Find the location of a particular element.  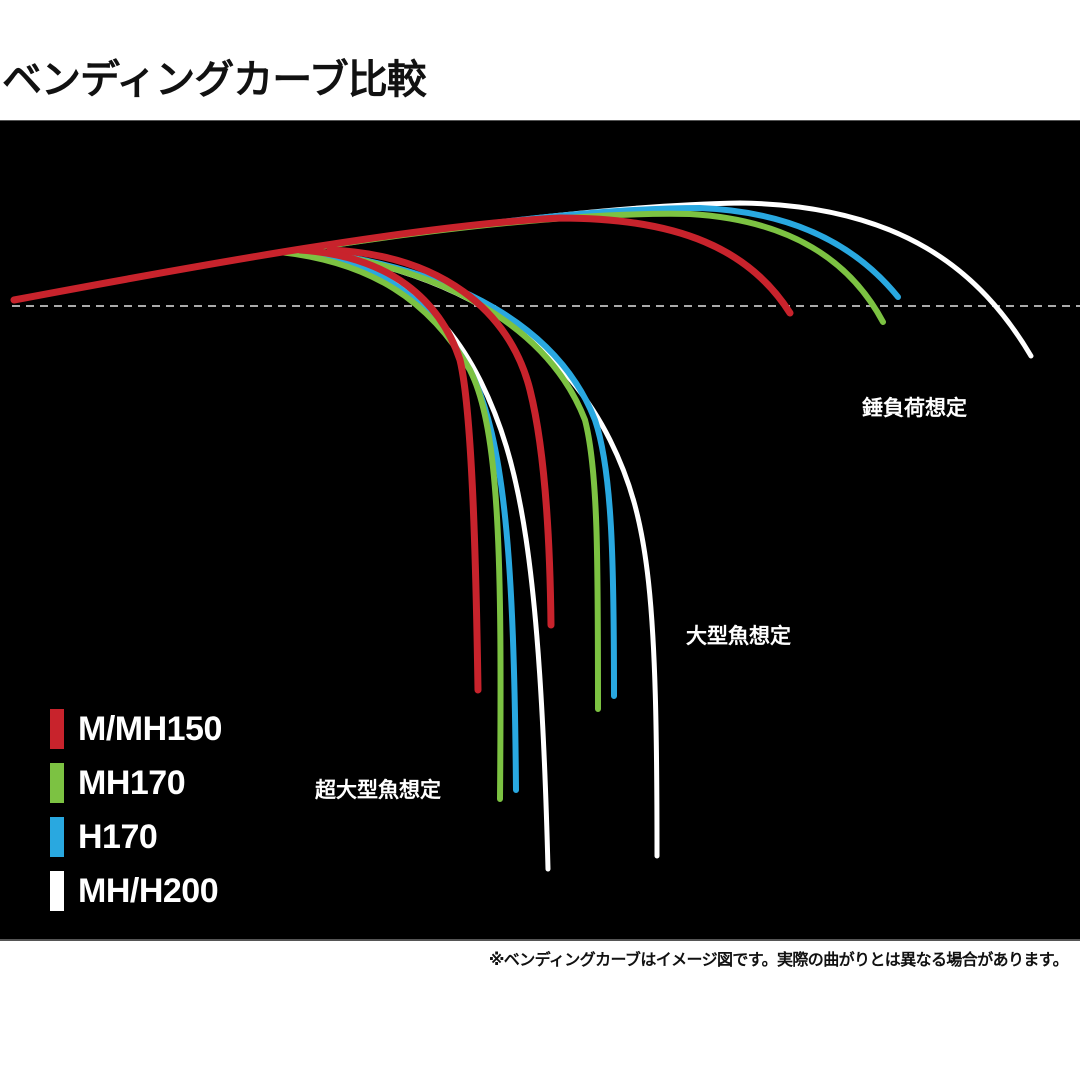

legend-item-mh170: MH170 is located at coordinates (136, 783).